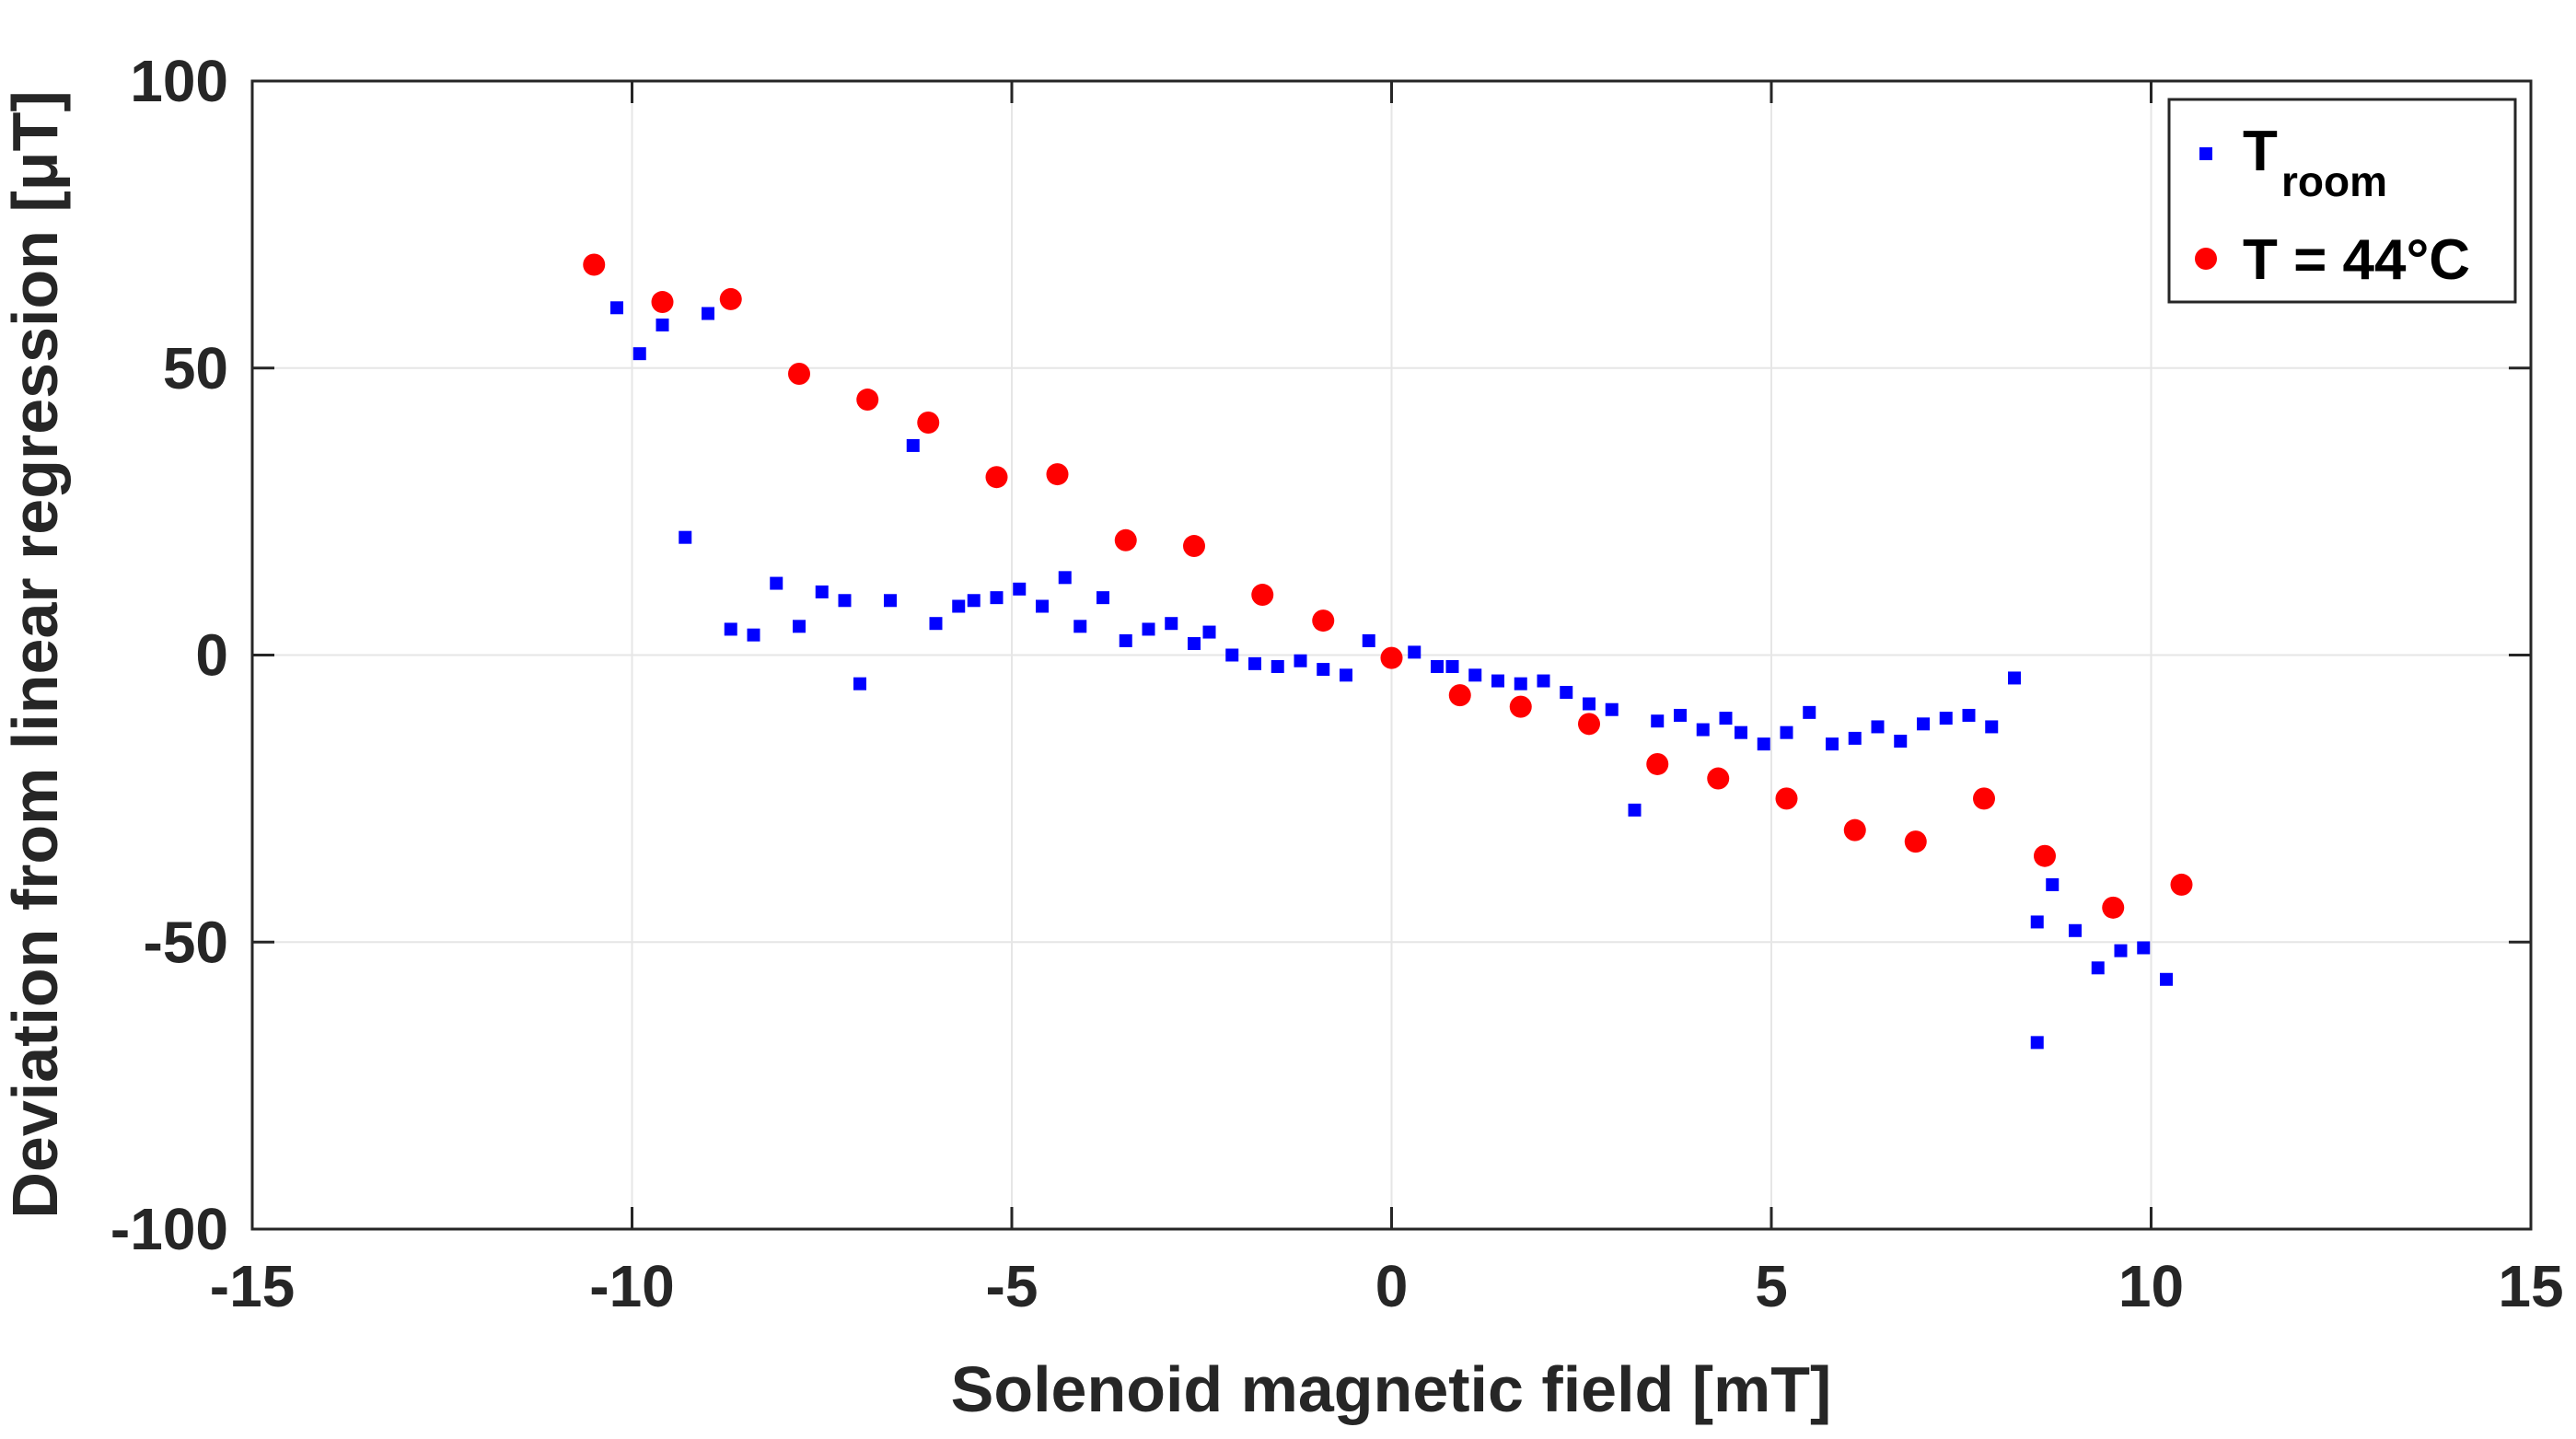 Image resolution: width=2576 pixels, height=1439 pixels. I want to click on x-tick-label: -10, so click(632, 1286).